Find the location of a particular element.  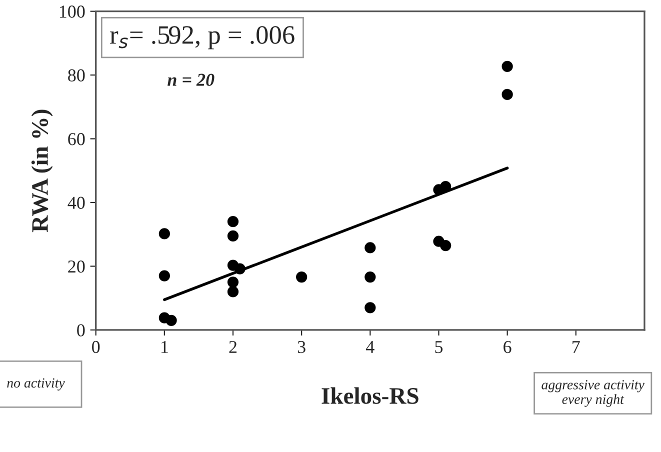

annotation: n = 20 is located at coordinates (191, 80).